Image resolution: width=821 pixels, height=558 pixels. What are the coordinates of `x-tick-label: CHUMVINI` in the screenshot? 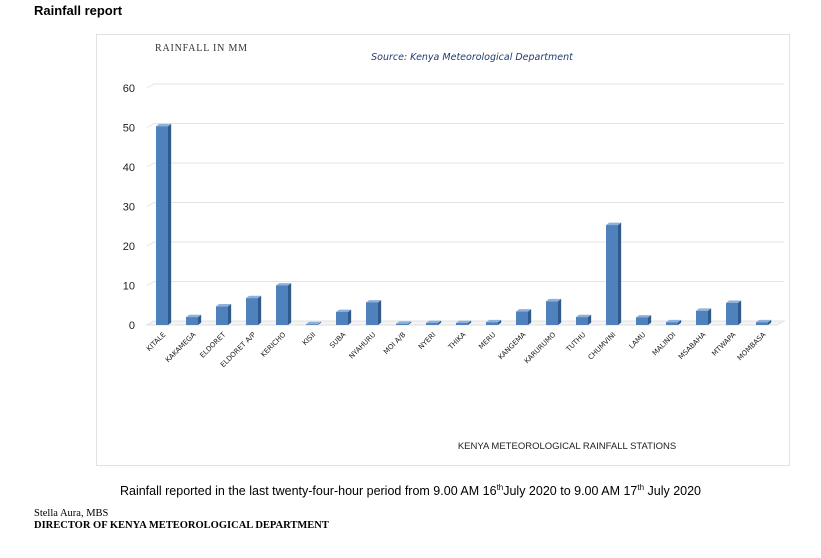 It's located at (602, 346).